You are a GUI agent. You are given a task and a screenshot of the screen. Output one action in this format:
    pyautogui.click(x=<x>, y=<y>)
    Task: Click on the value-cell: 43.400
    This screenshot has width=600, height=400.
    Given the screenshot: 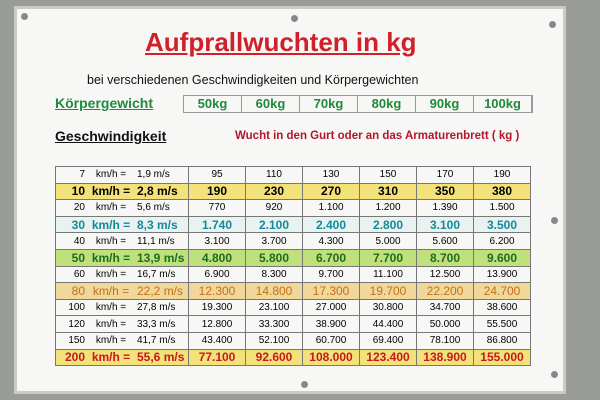 What is the action you would take?
    pyautogui.click(x=217, y=340)
    